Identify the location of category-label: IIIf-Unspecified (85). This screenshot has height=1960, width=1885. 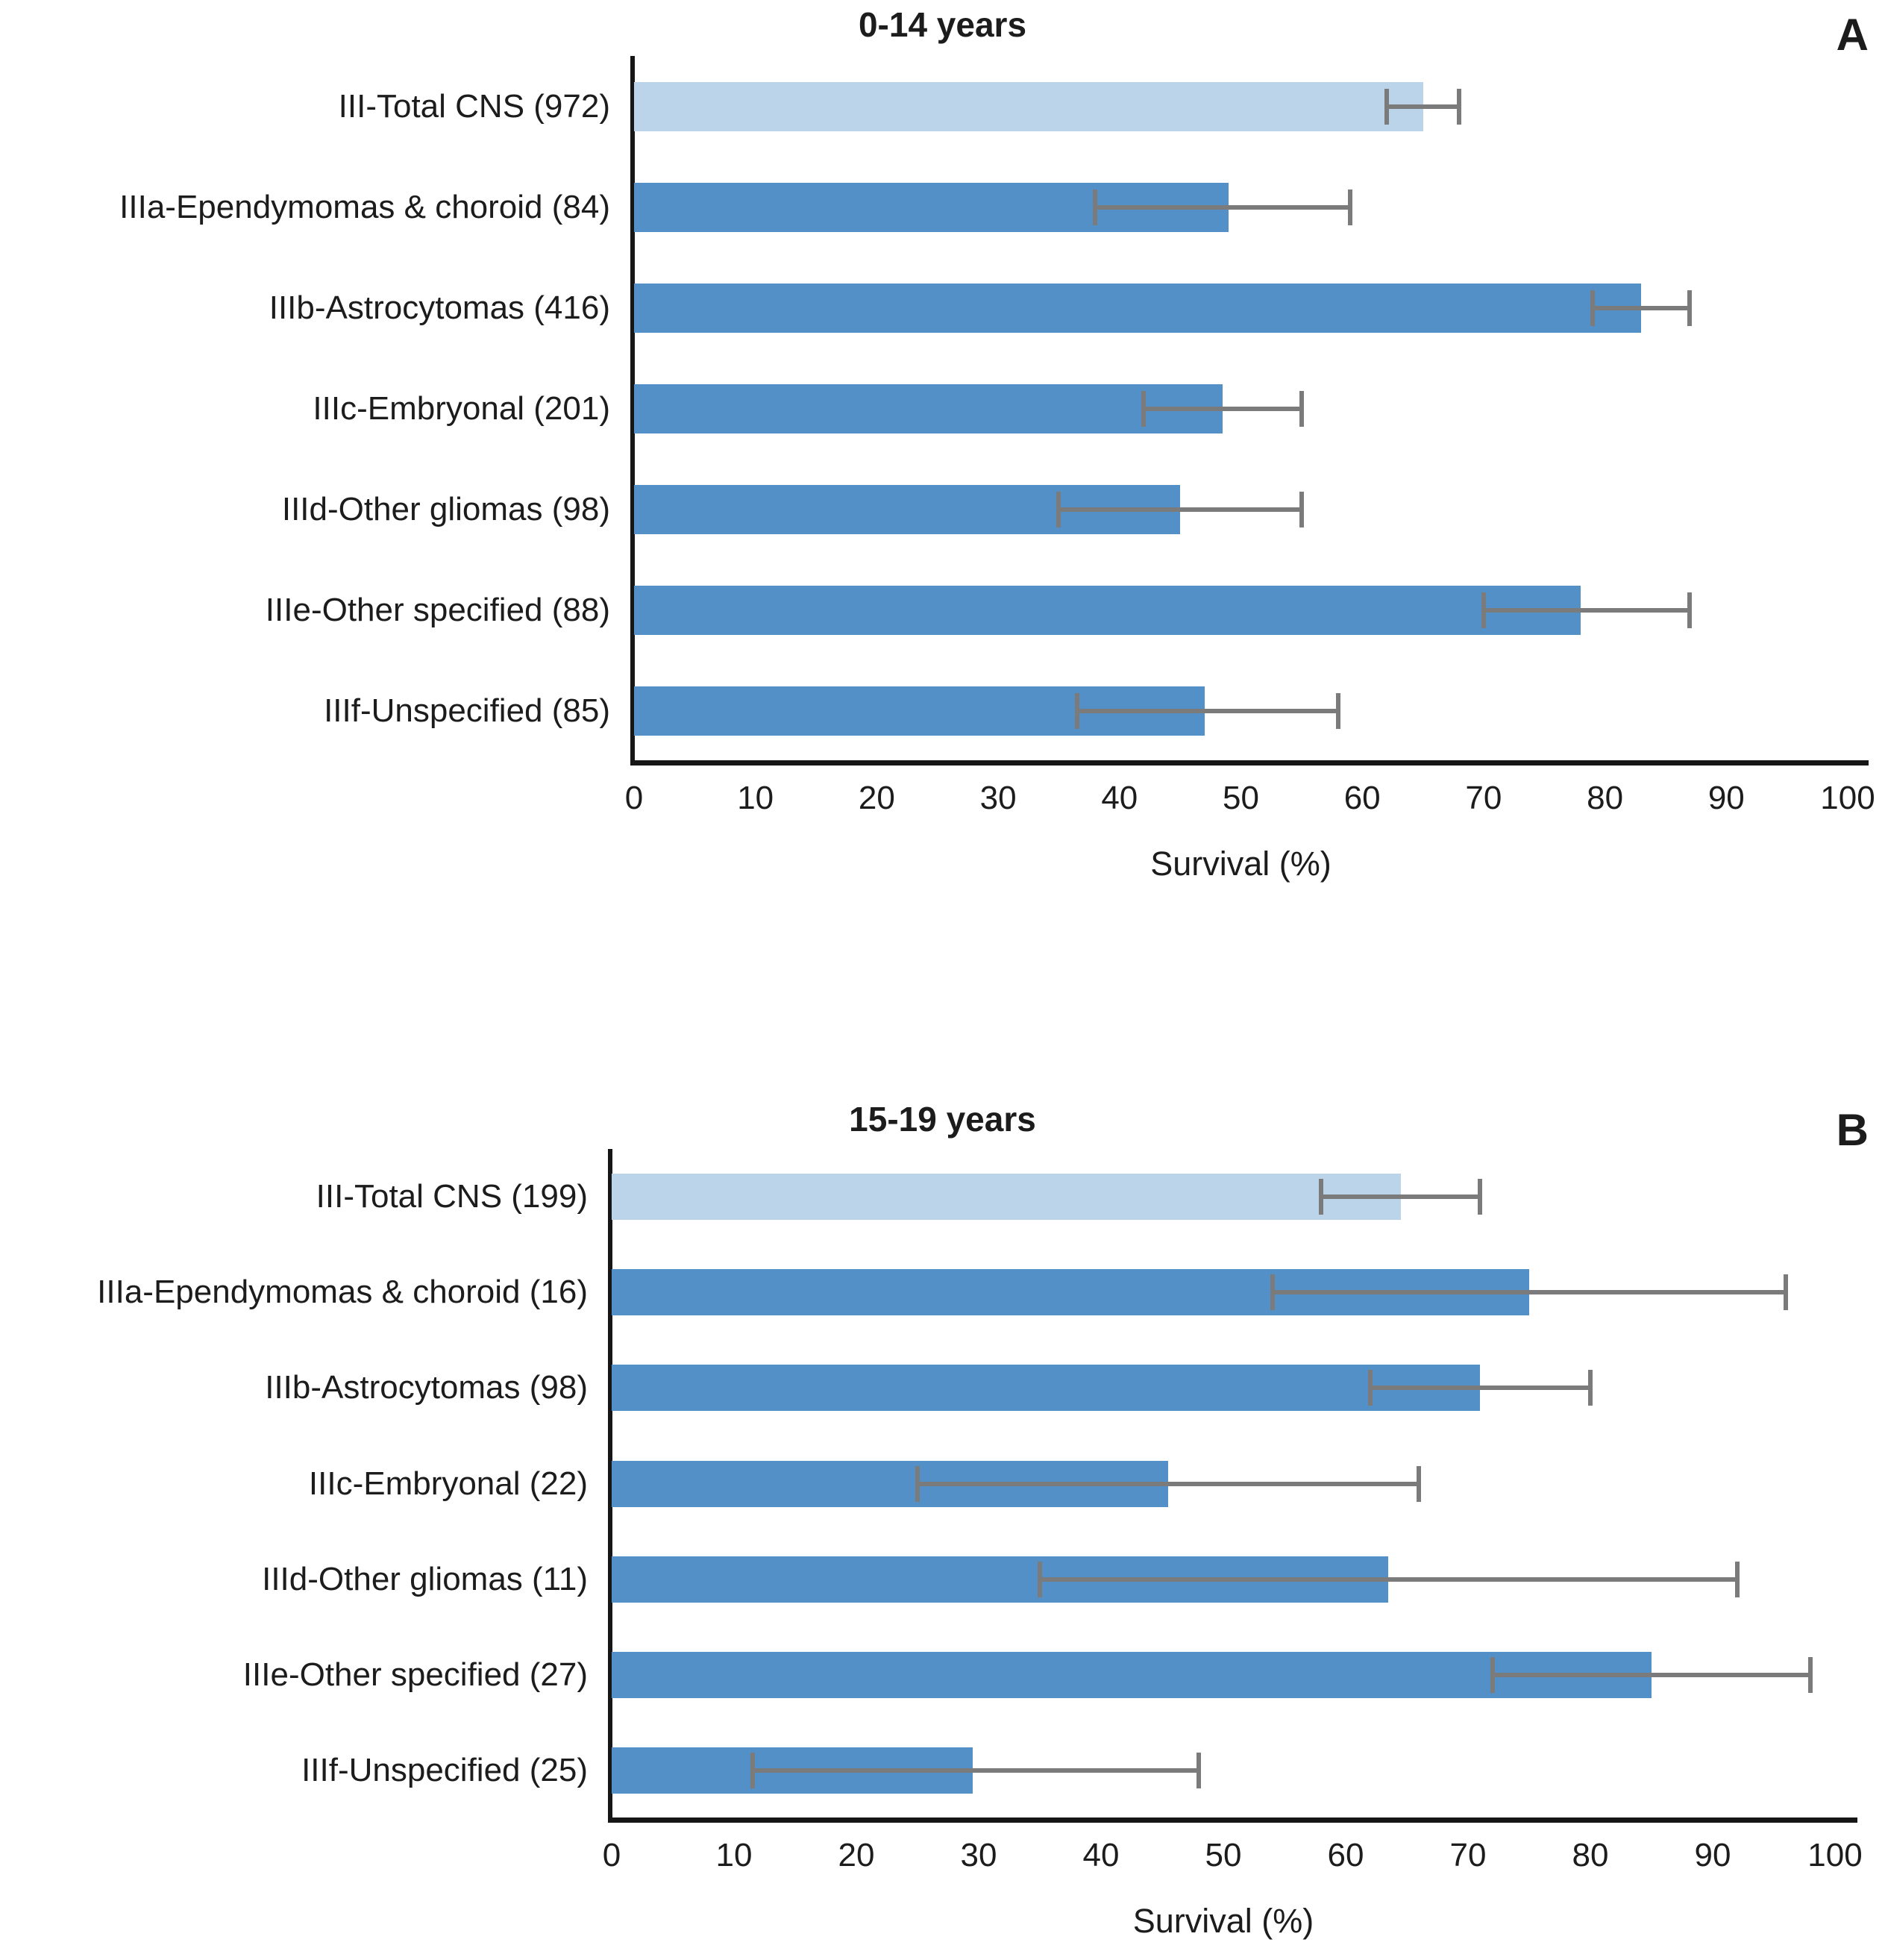
(467, 710).